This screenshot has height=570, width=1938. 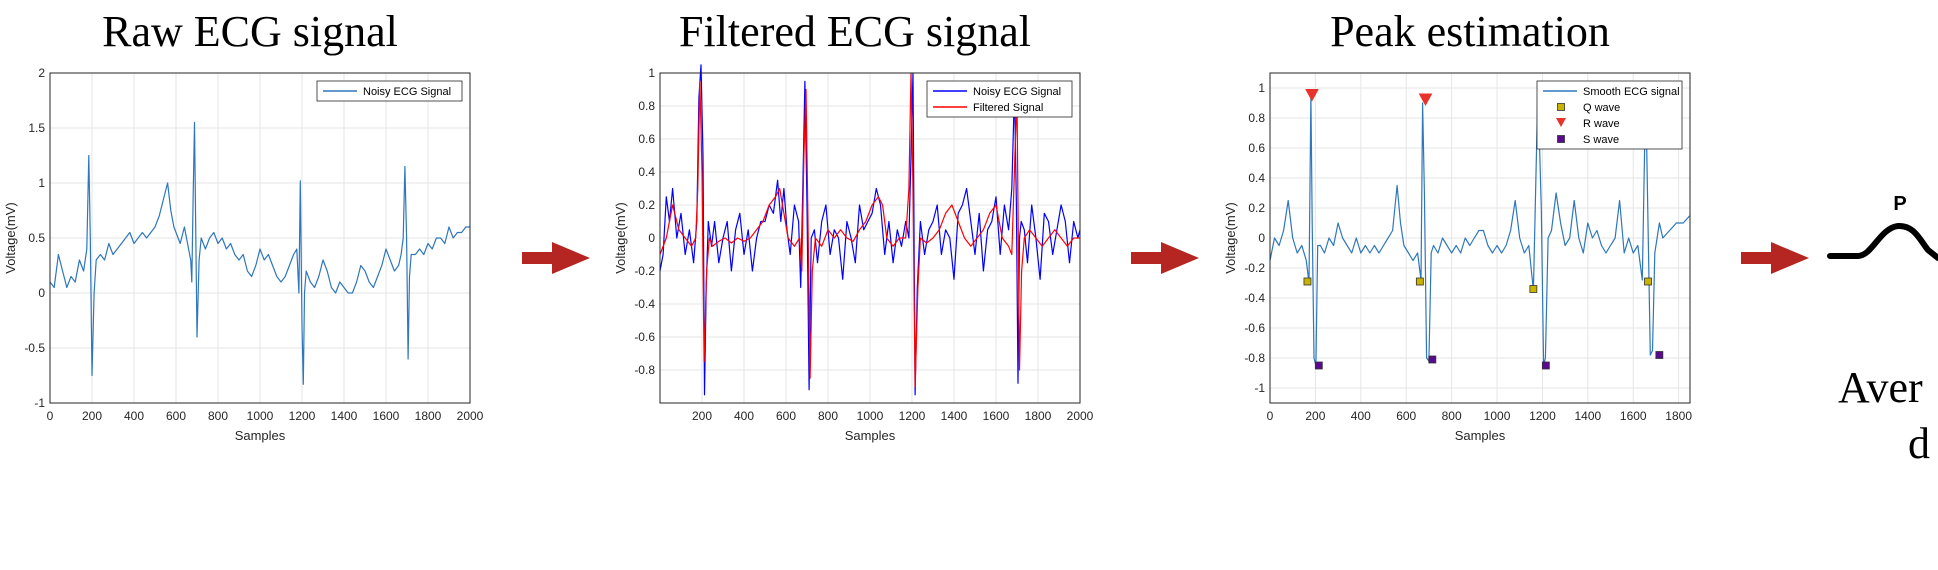 I want to click on raw-ecg-title: Raw ECG signal, so click(x=250, y=31).